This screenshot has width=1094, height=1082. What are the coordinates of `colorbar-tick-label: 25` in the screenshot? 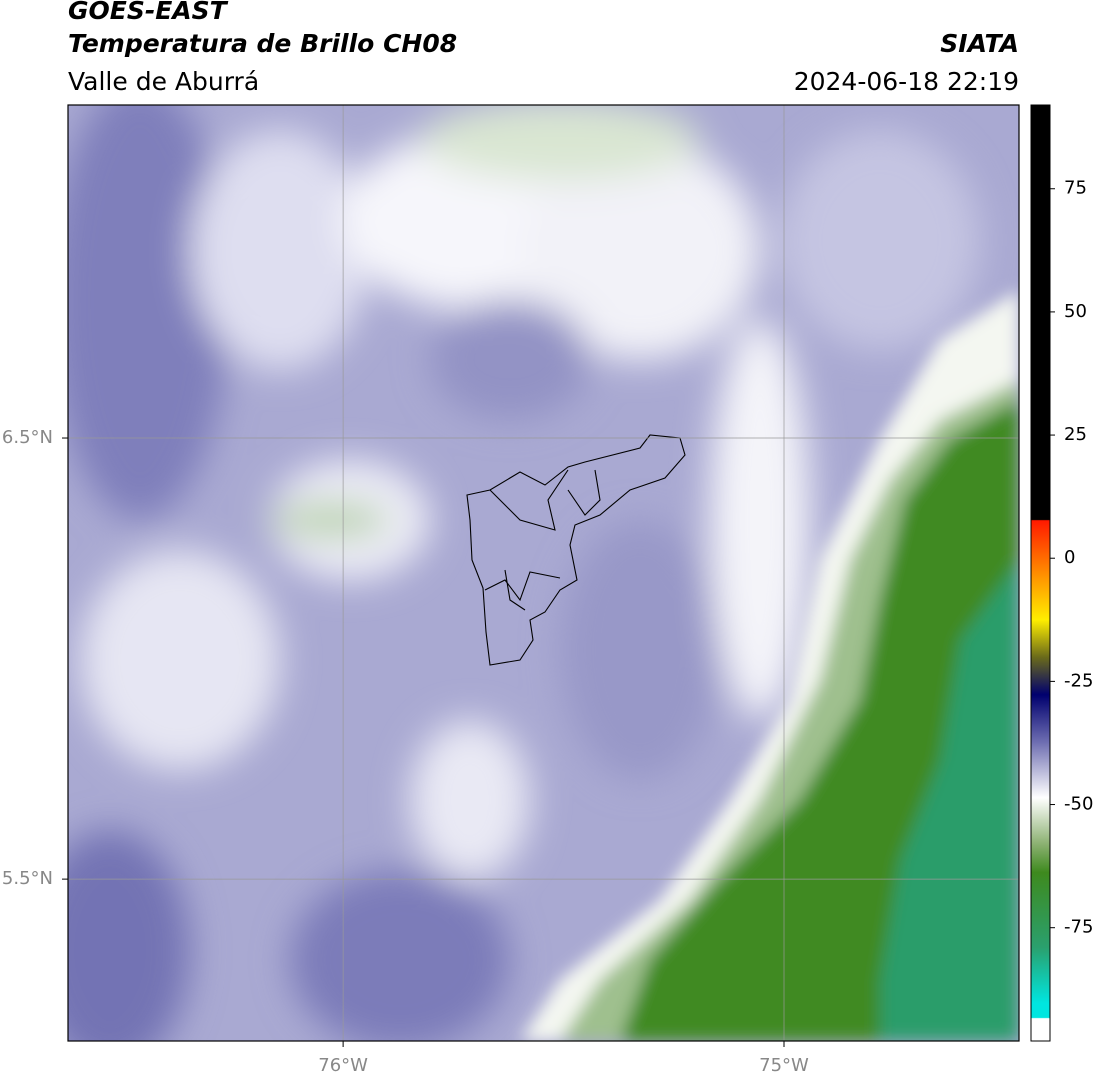 It's located at (1075, 434).